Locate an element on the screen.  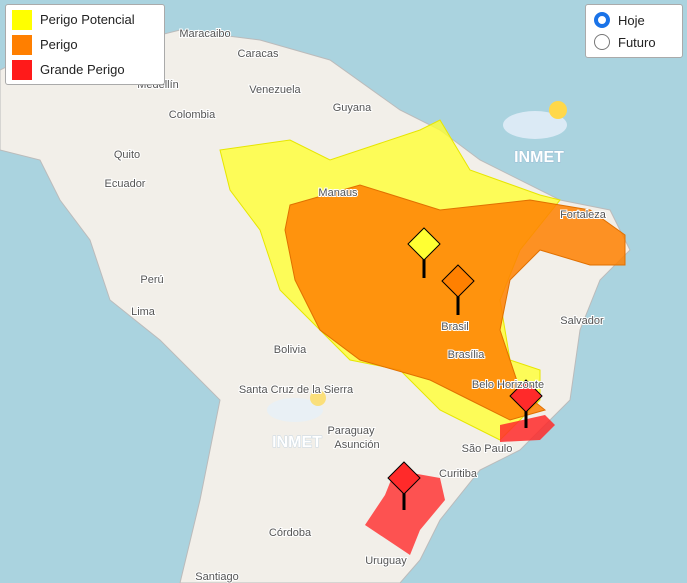
place-label: Córdoba is located at coordinates (290, 533).